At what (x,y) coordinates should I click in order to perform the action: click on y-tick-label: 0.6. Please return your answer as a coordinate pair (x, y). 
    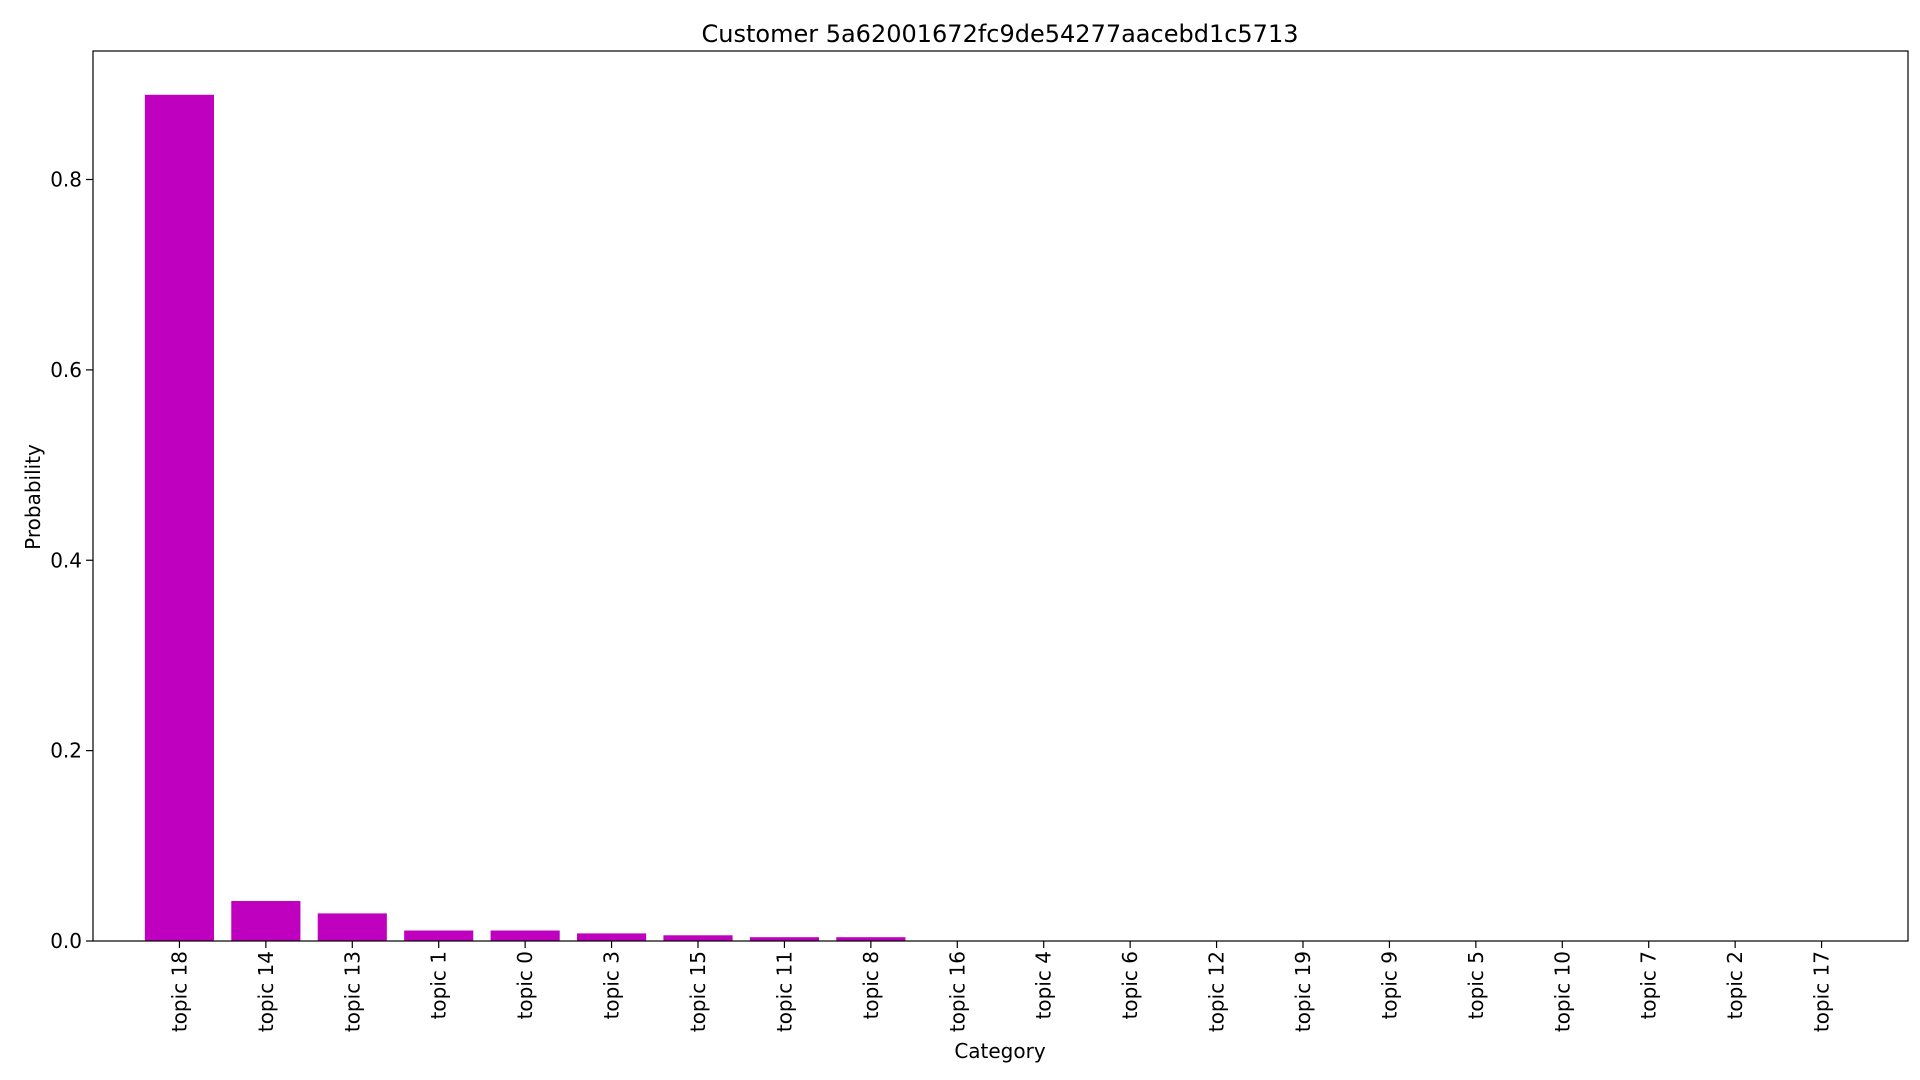
    Looking at the image, I should click on (66, 370).